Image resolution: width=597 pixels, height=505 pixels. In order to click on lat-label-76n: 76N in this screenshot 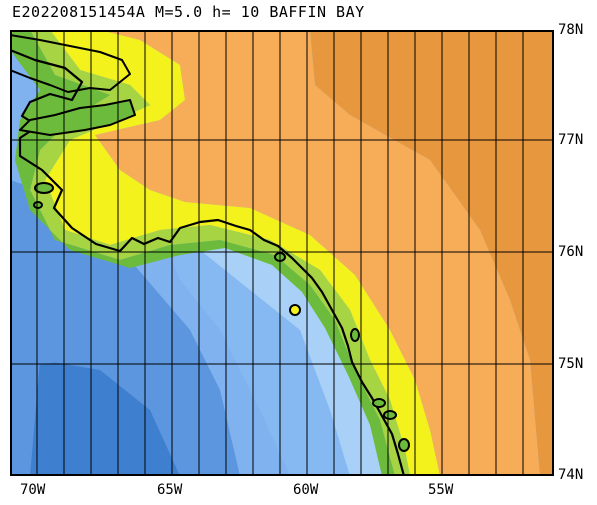, I will do `click(571, 252)`.